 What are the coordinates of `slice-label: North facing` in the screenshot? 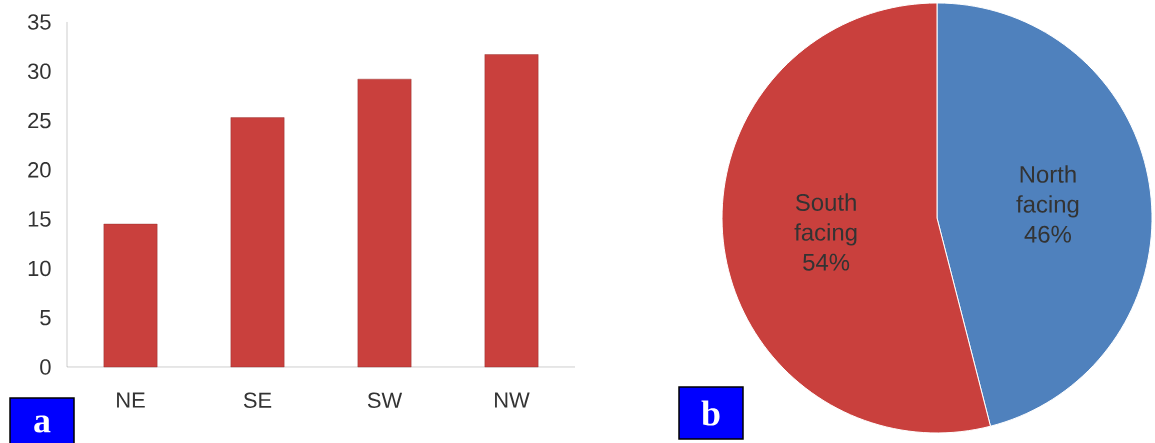 It's located at (1047, 191).